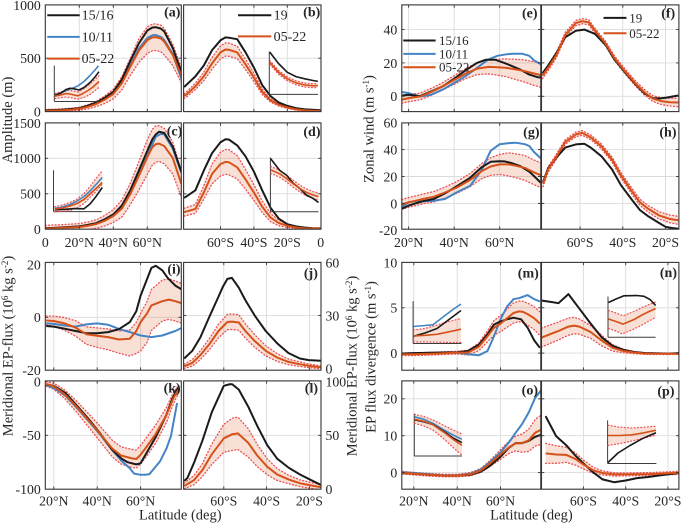 This screenshot has height=529, width=685. Describe the element at coordinates (311, 12) in the screenshot. I see `svg-text: (b)` at that location.